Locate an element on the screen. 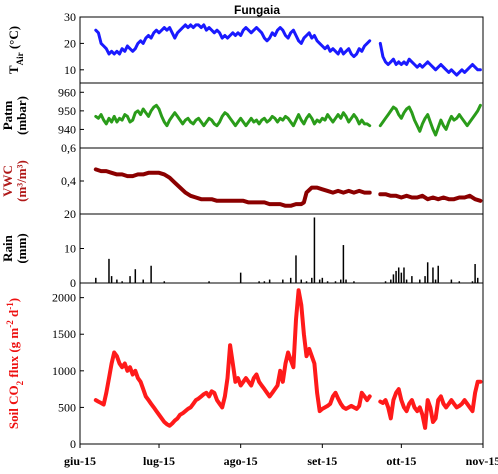 The image size is (498, 474). y-axis-label: Patm(mbar) is located at coordinates (14, 115).